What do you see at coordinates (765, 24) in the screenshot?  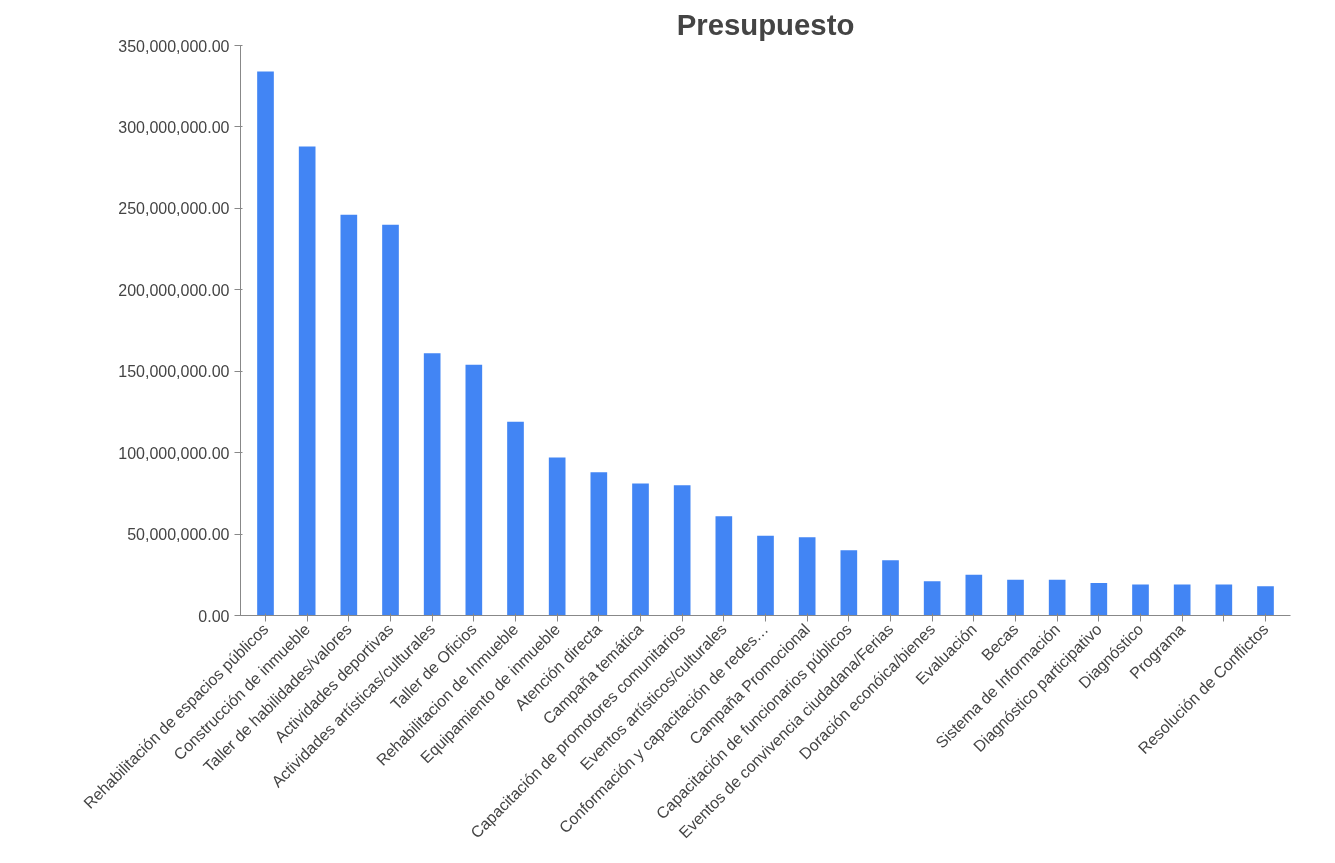 I see `chart-title: Presupuesto` at bounding box center [765, 24].